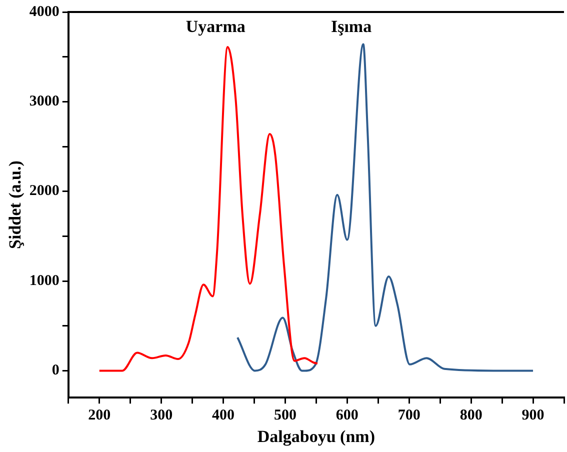  What do you see at coordinates (533, 415) in the screenshot?
I see `x-tick-label: 900` at bounding box center [533, 415].